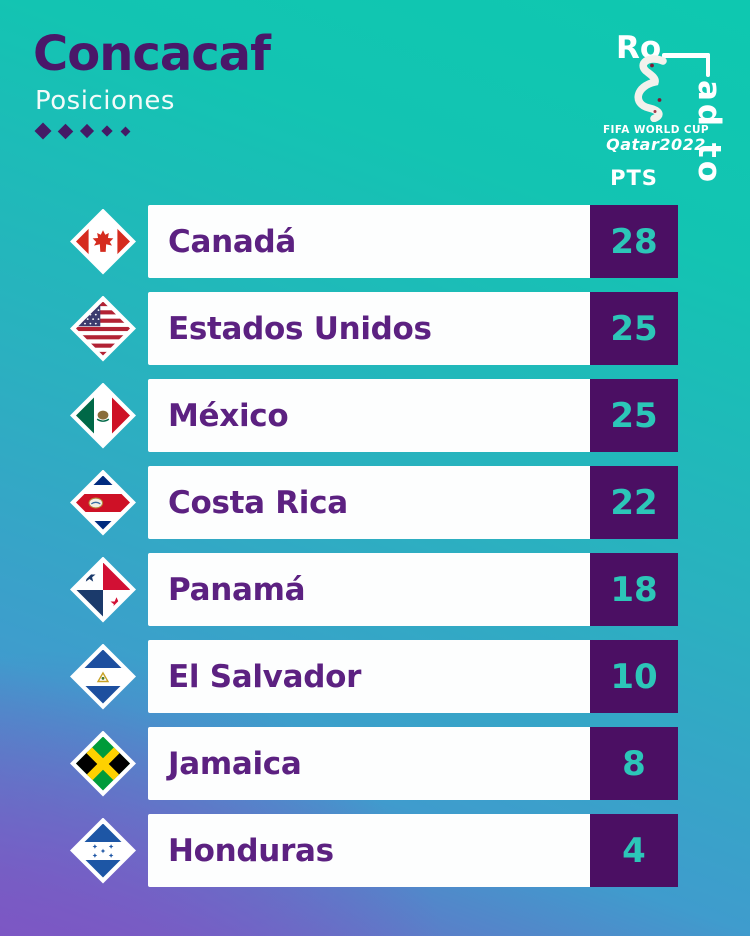  I want to click on team-name: Panamá, so click(237, 589).